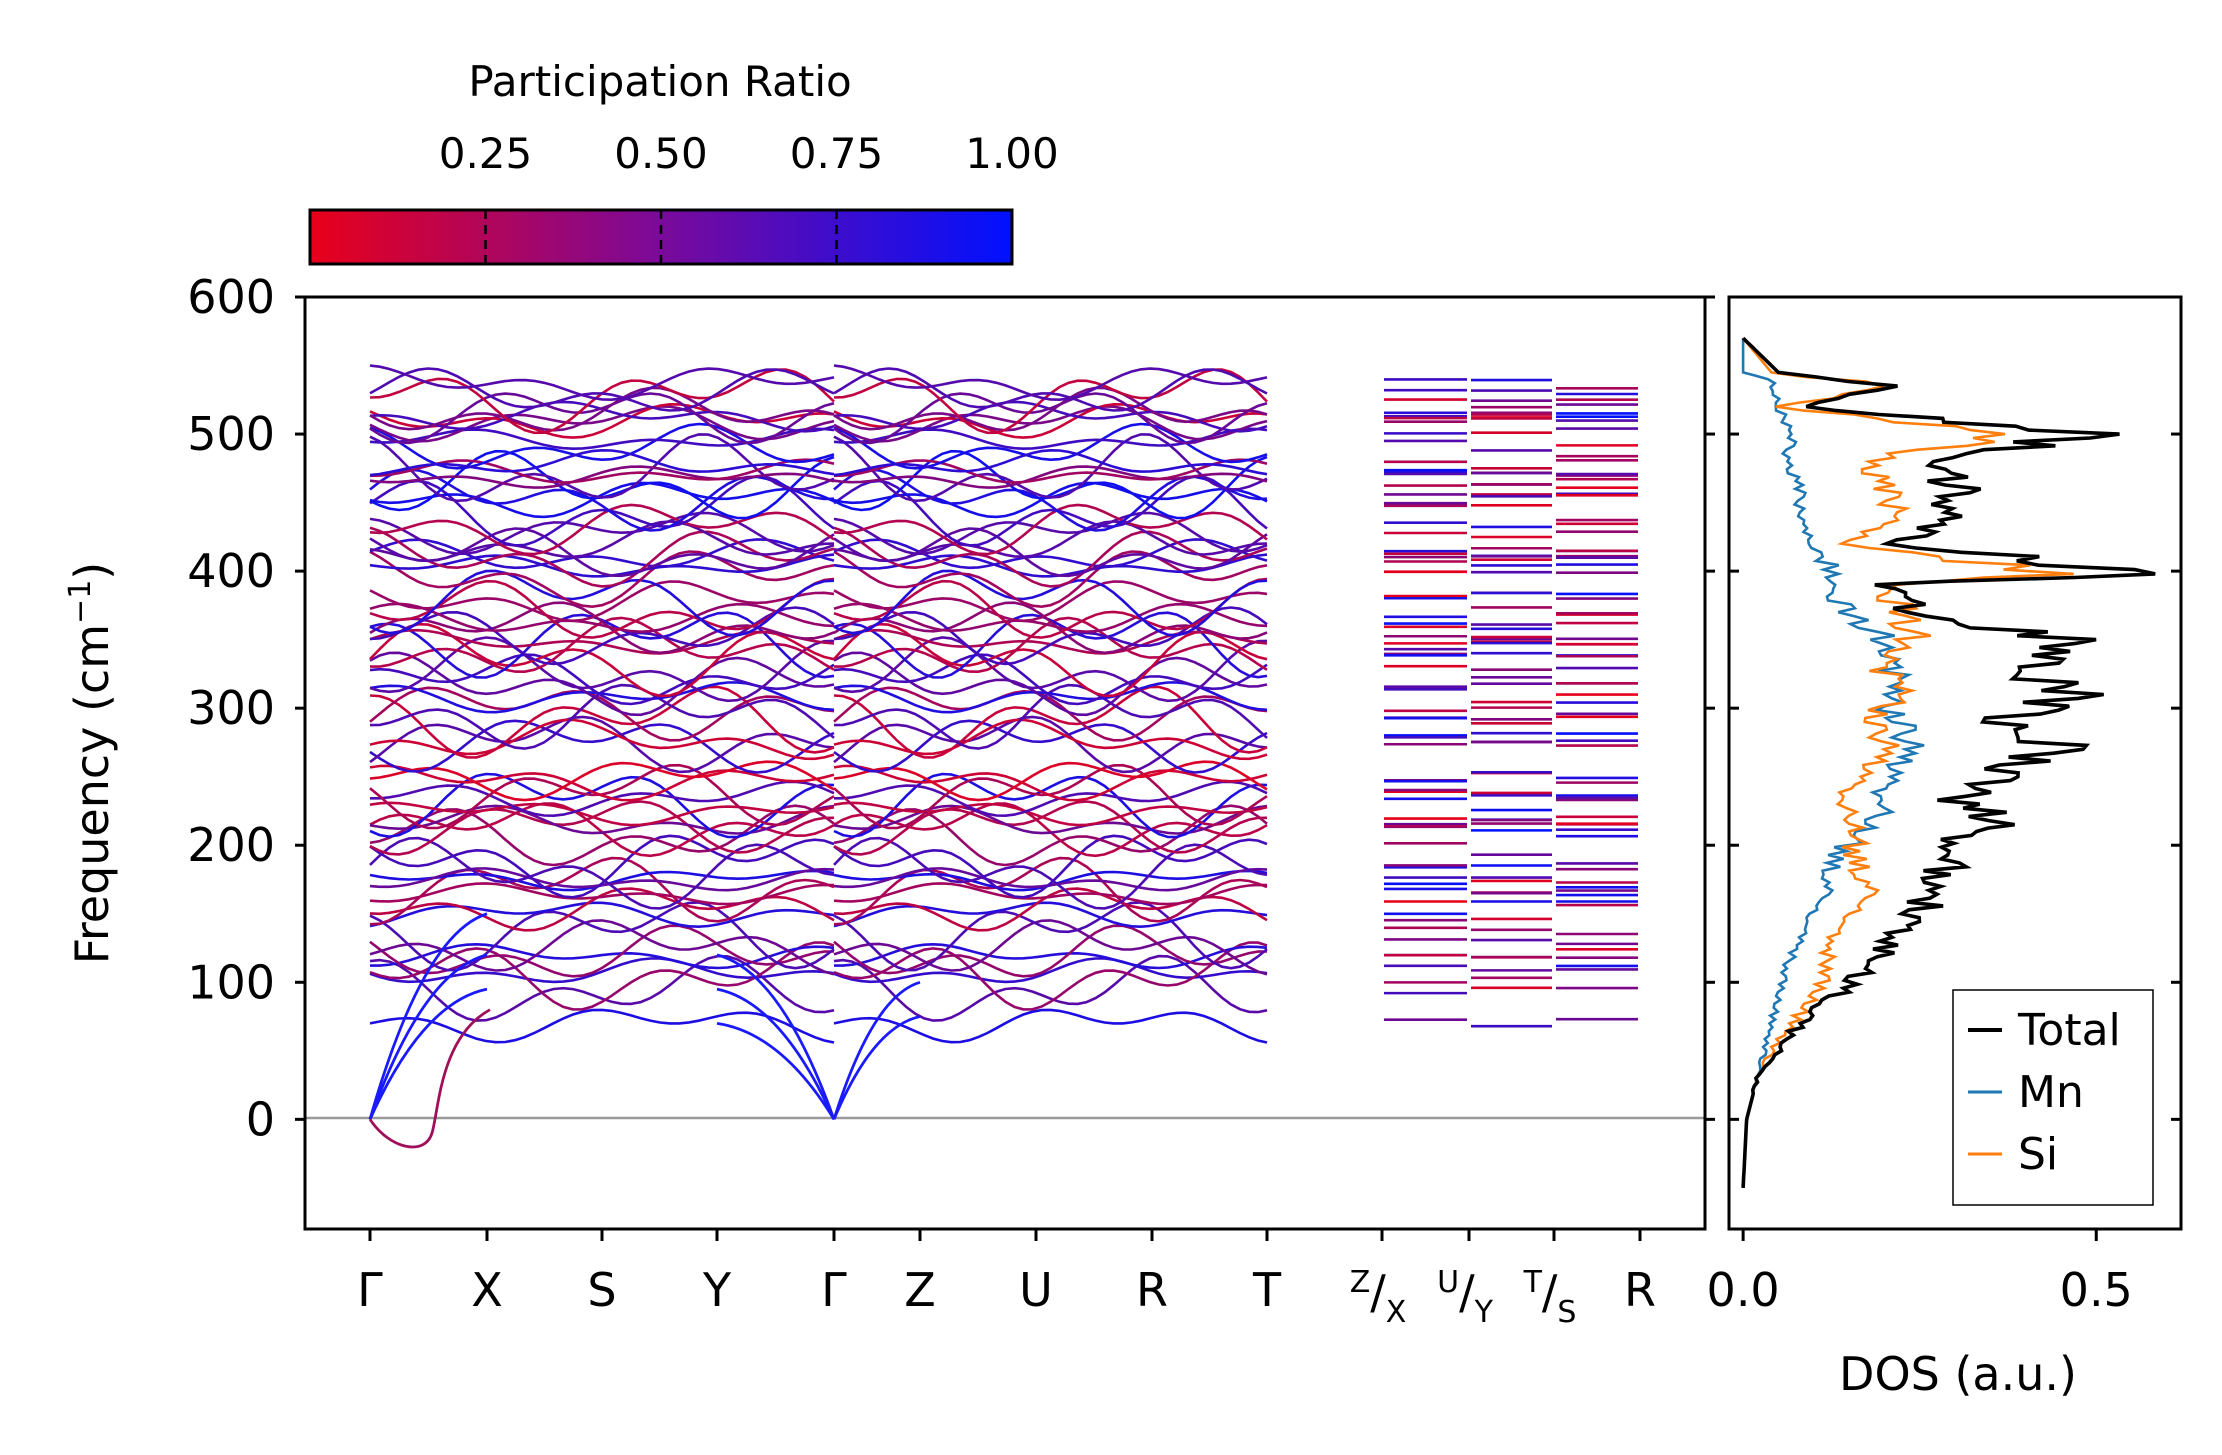  Describe the element at coordinates (1465, 1297) in the screenshot. I see `kpoint-label: U/Y` at that location.